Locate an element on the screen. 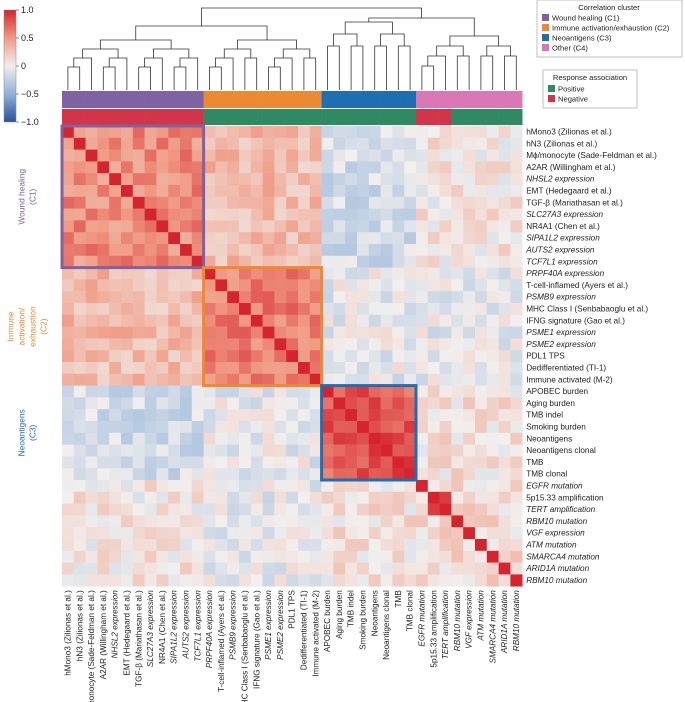 Image resolution: width=685 pixels, height=702 pixels. column-dendrogram is located at coordinates (292, 48).